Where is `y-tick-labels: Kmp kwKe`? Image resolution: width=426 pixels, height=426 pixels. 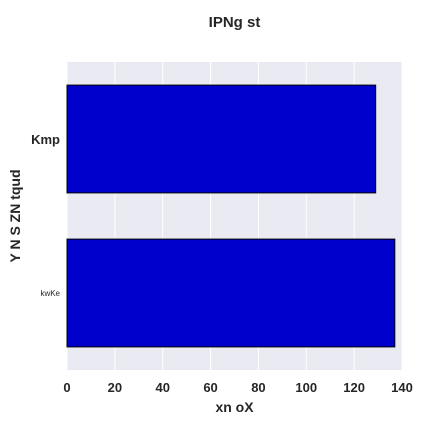 y-tick-labels: Kmp kwKe is located at coordinates (45, 215).